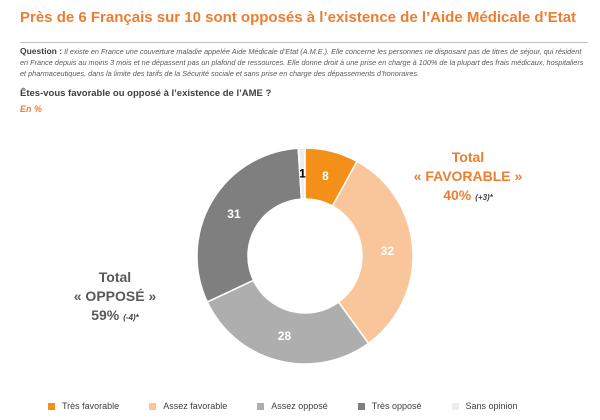 The image size is (600, 420). What do you see at coordinates (491, 406) in the screenshot?
I see `legend-label-4: Sans opinion` at bounding box center [491, 406].